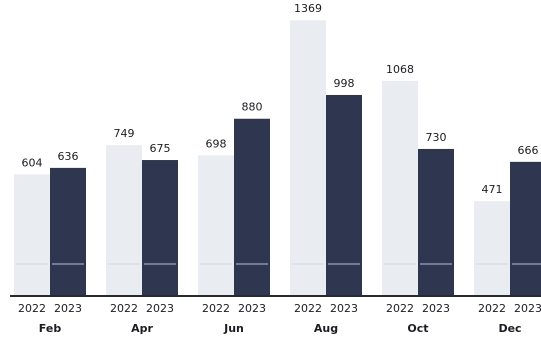 The width and height of the screenshot is (541, 345). Describe the element at coordinates (308, 8) in the screenshot. I see `data-label-aug-2022: 1369` at that location.